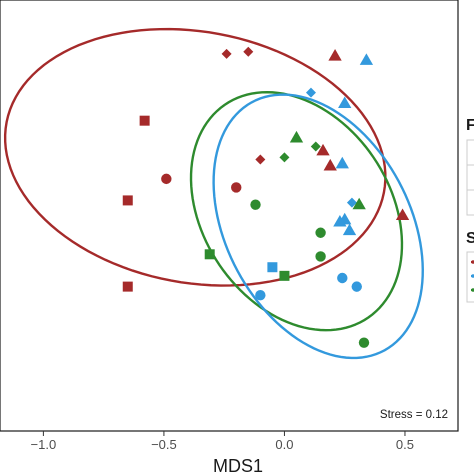 The width and height of the screenshot is (474, 474). What do you see at coordinates (238, 465) in the screenshot?
I see `x-axis-title: MDS1` at bounding box center [238, 465].